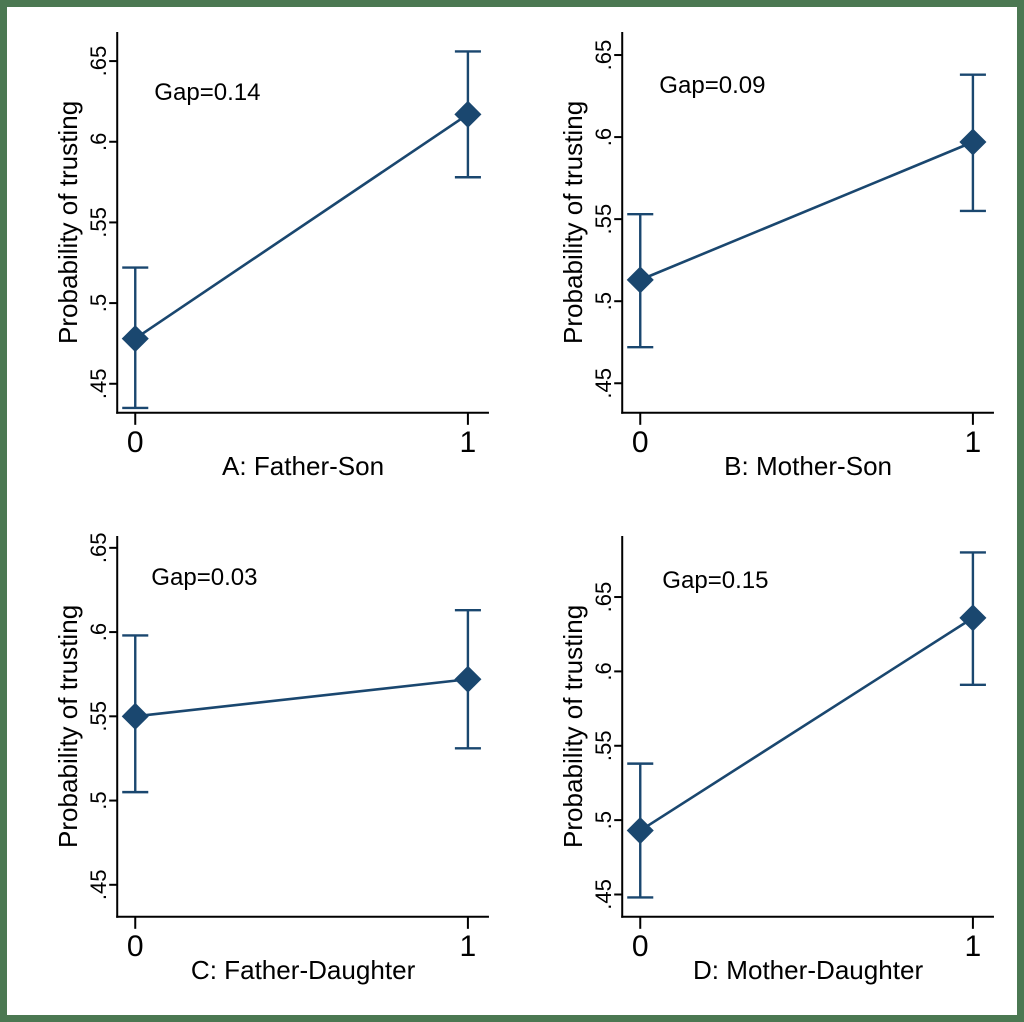 The width and height of the screenshot is (1024, 1022). What do you see at coordinates (808, 466) in the screenshot?
I see `x-axis-title: B: Mother-Son` at bounding box center [808, 466].